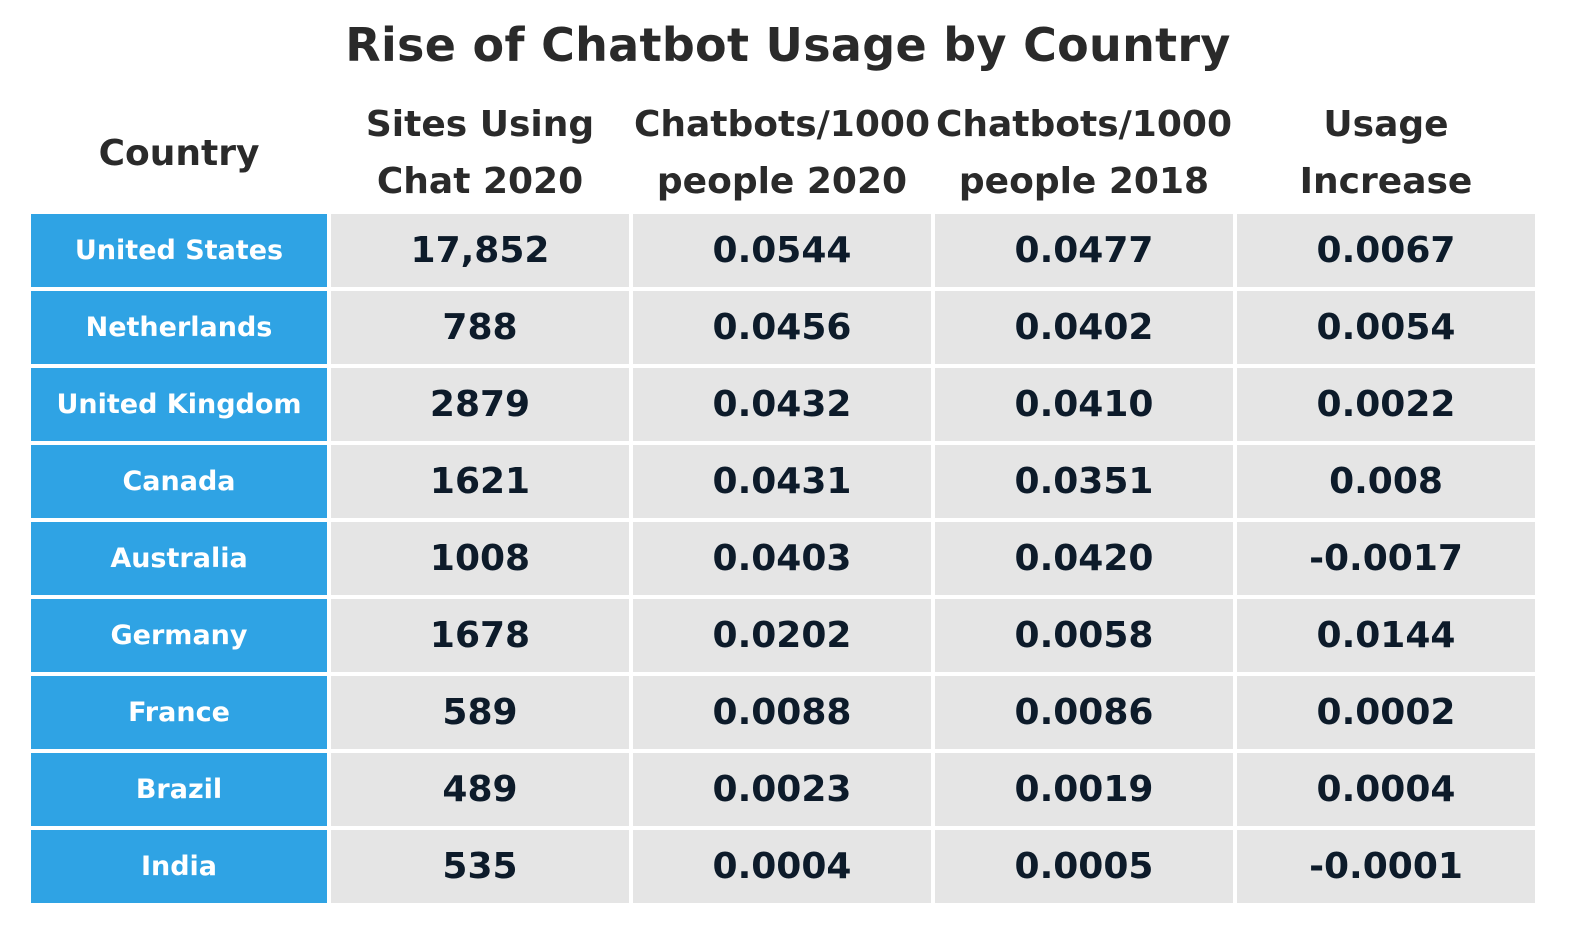  What do you see at coordinates (1386, 635) in the screenshot?
I see `usage-increase-cell: 0.0144` at bounding box center [1386, 635].